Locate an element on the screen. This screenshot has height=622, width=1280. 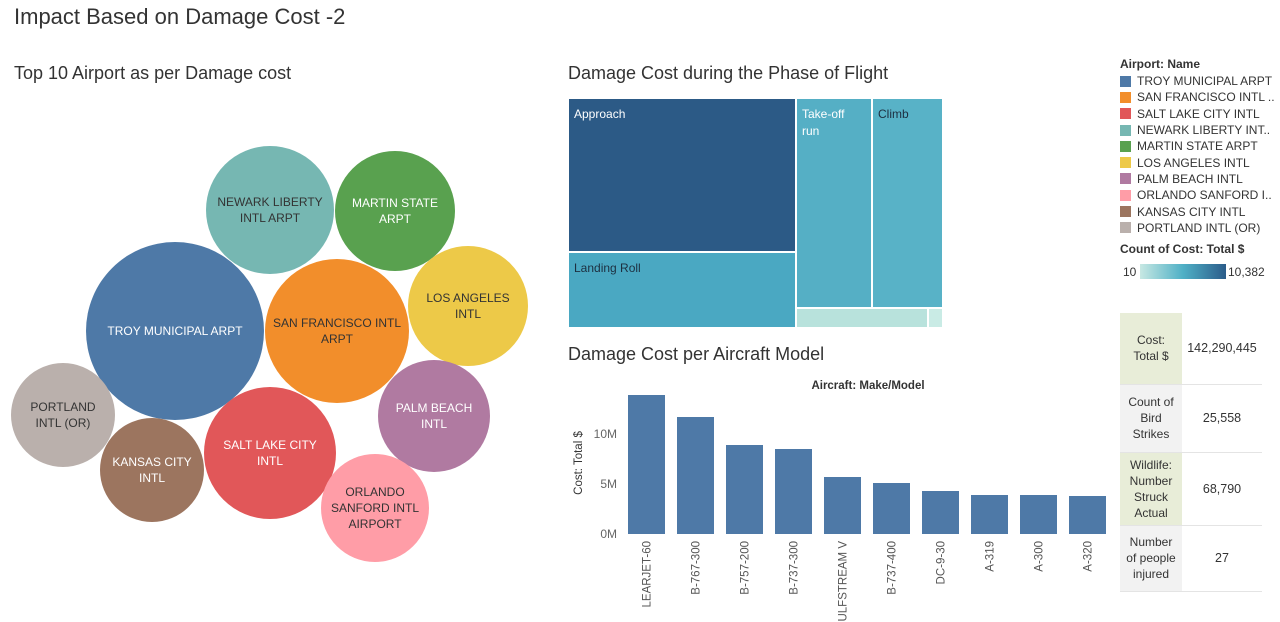
airport-bubble: PALM BEACH INTL is located at coordinates (434, 416).